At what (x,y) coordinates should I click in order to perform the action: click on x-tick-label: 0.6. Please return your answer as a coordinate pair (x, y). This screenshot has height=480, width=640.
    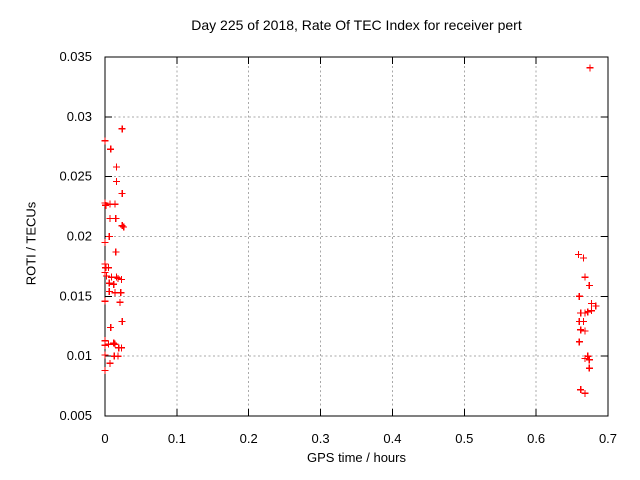
    Looking at the image, I should click on (536, 438).